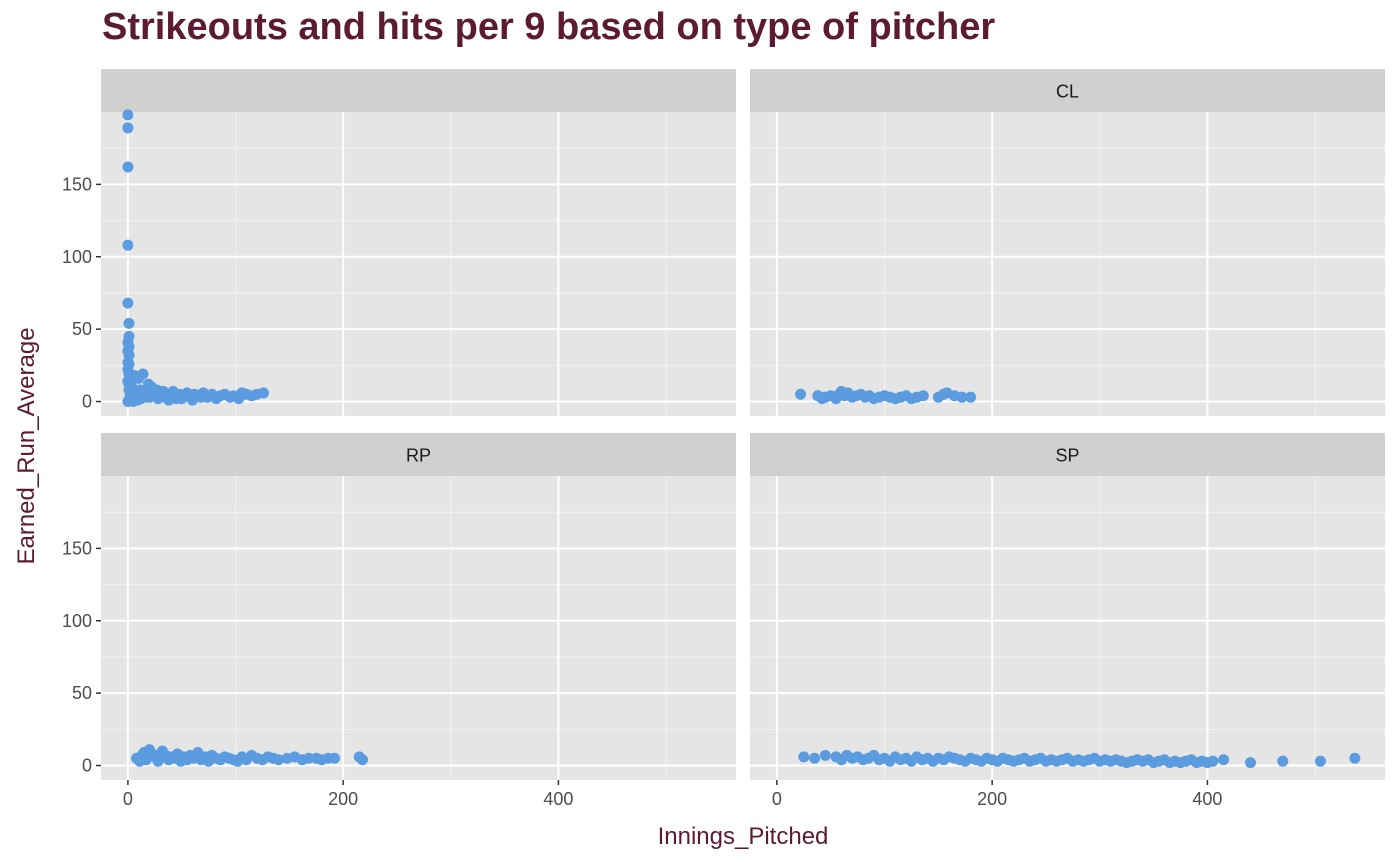 The image size is (1400, 865). What do you see at coordinates (26, 445) in the screenshot?
I see `y-axis-title: Earned_Run_Average` at bounding box center [26, 445].